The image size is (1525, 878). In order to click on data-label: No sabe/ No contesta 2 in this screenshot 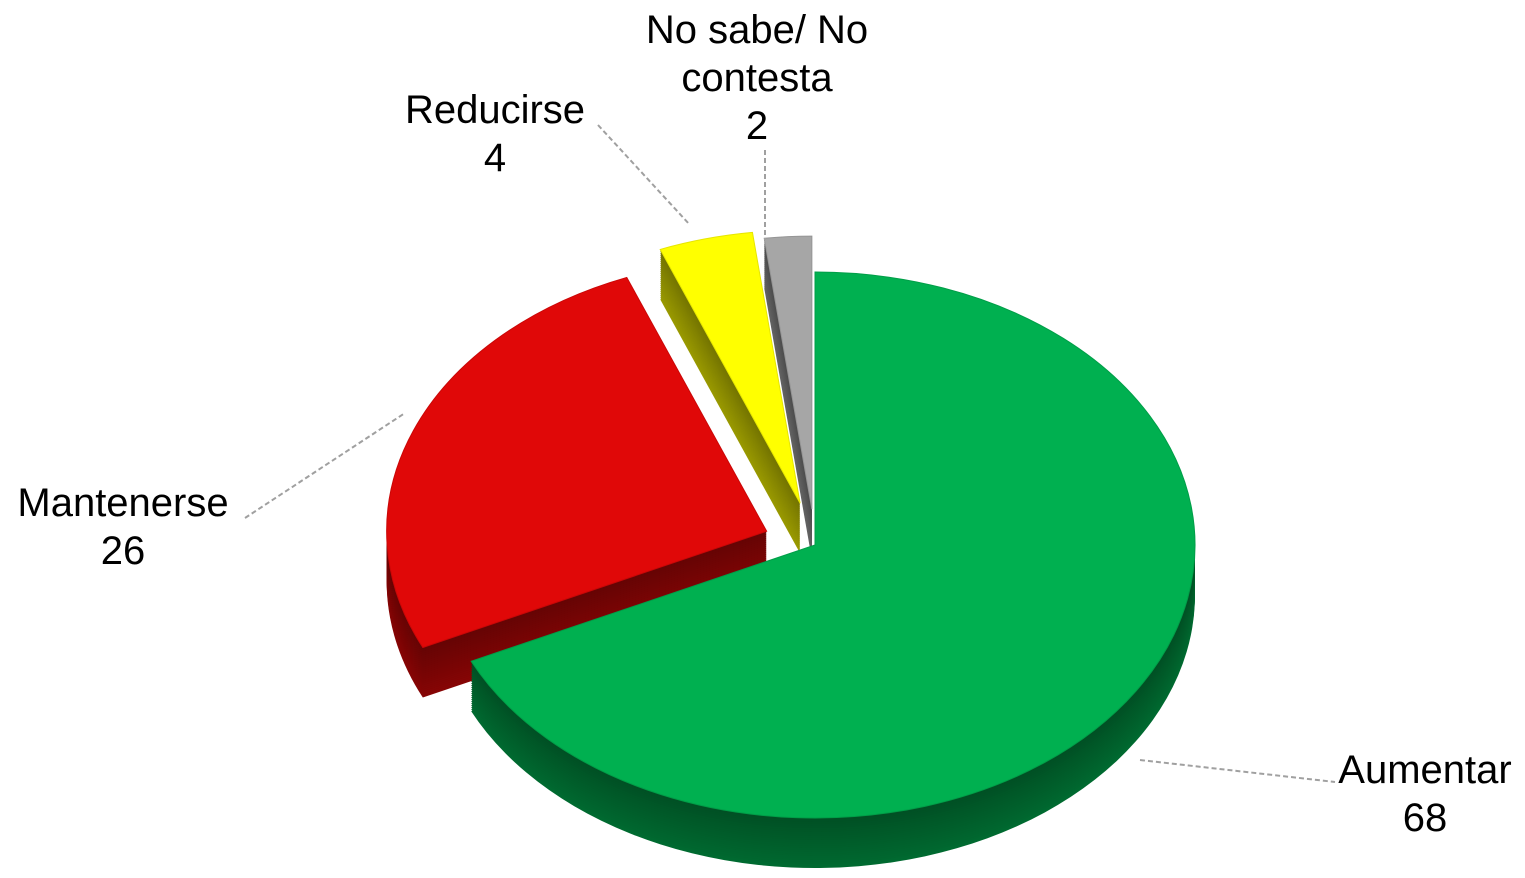, I will do `click(757, 78)`.